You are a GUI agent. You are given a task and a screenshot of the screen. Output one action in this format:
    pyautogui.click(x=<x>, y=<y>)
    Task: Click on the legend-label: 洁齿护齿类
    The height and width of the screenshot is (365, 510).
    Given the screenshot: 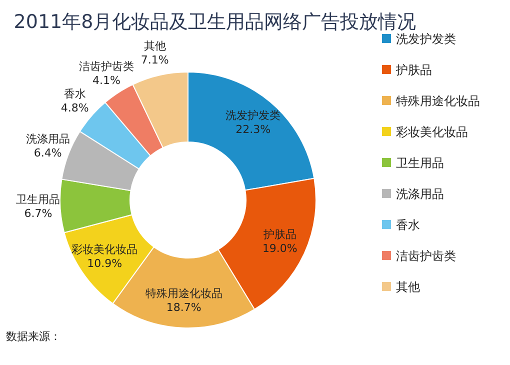 What is the action you would take?
    pyautogui.click(x=426, y=256)
    